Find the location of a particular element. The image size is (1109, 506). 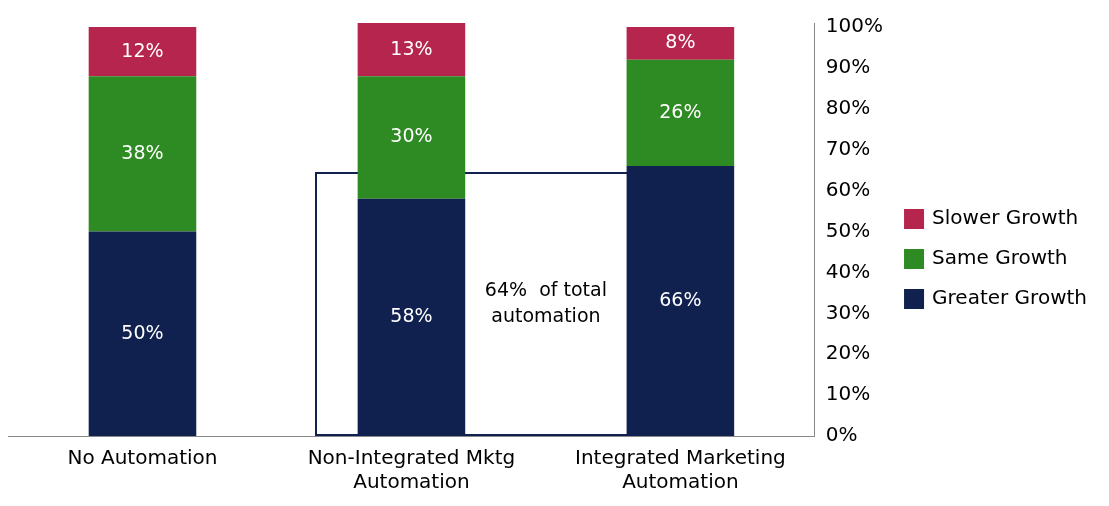

y-tick-label: 50% is located at coordinates (848, 229).